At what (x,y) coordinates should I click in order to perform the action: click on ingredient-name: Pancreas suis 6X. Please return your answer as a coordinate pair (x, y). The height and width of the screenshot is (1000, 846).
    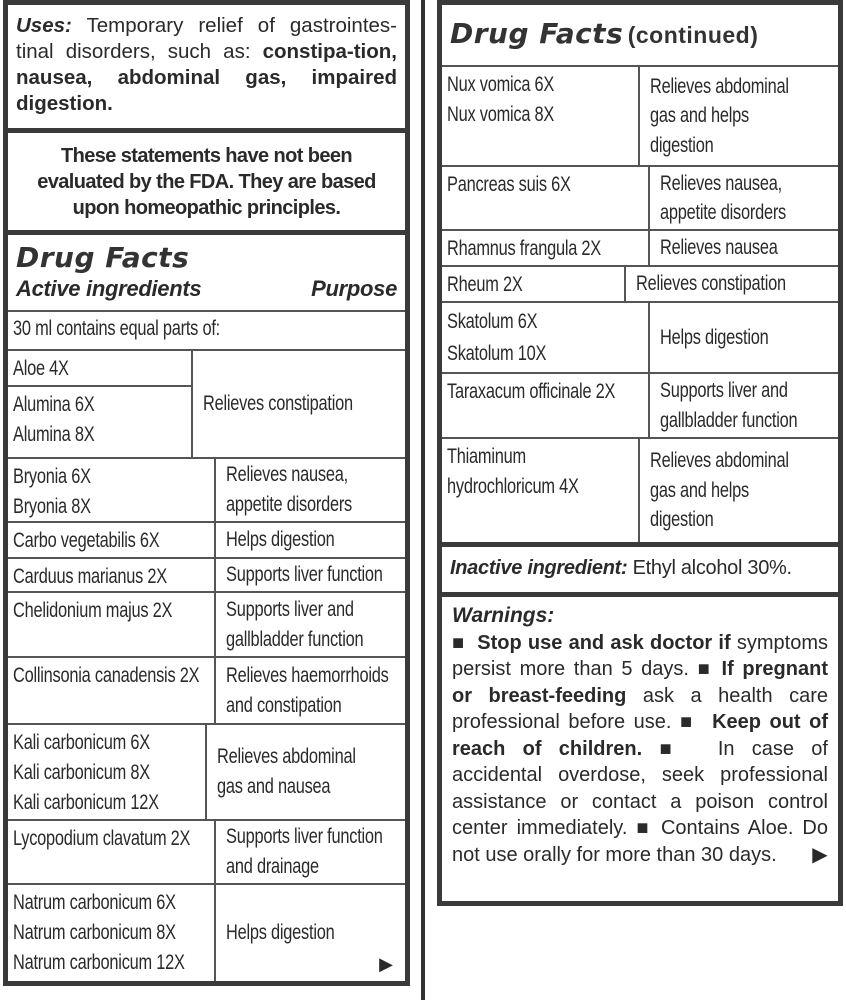
    Looking at the image, I should click on (509, 184).